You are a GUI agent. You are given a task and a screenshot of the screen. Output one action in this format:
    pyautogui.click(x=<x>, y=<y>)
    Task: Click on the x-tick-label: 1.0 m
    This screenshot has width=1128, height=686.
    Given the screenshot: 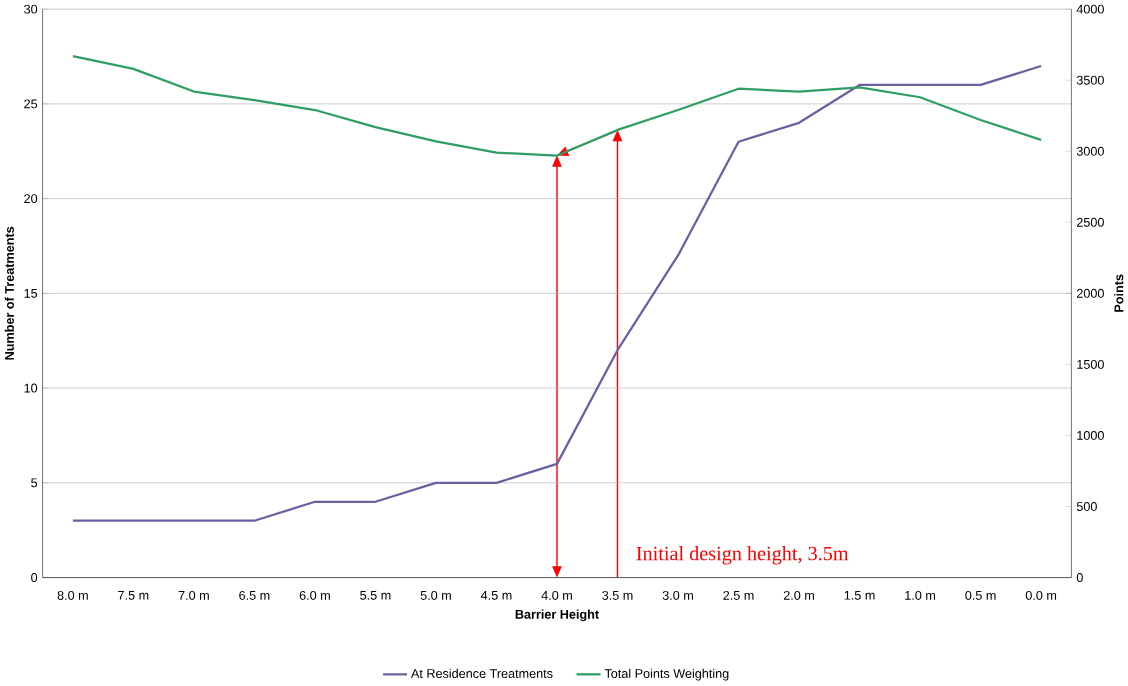 What is the action you would take?
    pyautogui.click(x=920, y=596)
    